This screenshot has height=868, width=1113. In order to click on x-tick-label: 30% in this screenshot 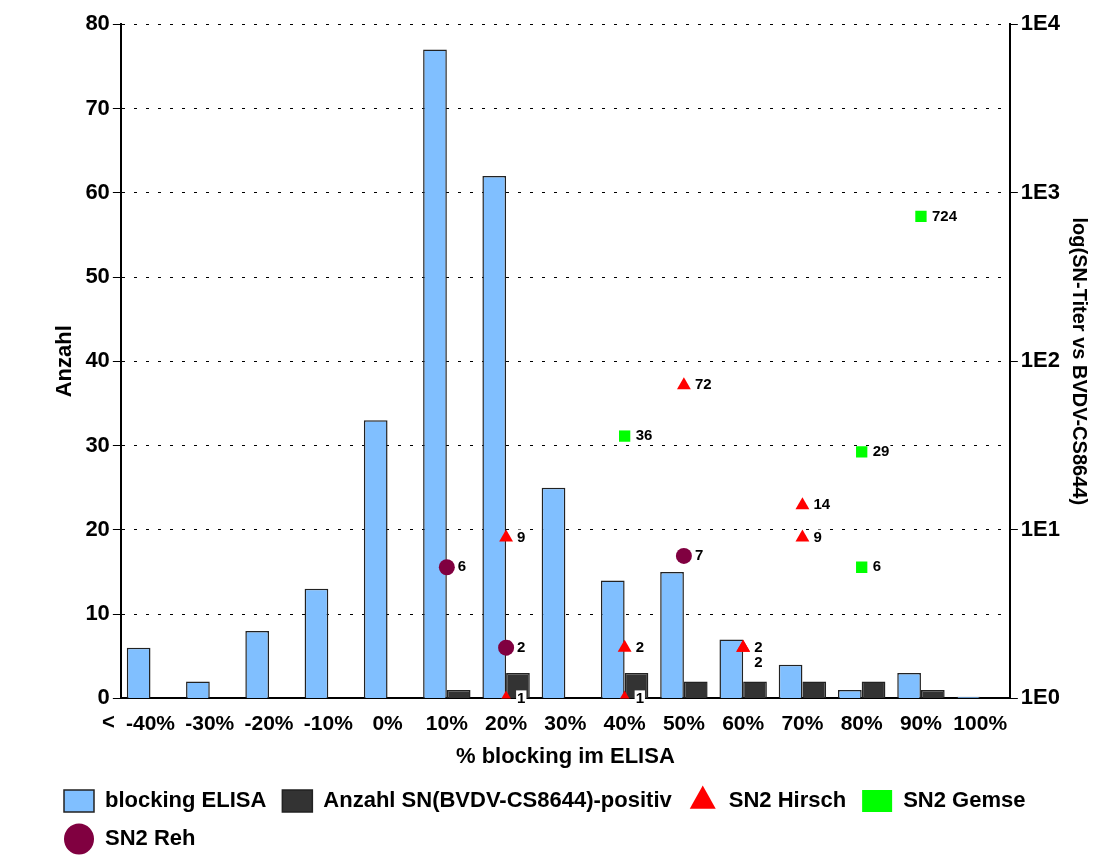, I will do `click(565, 722)`.